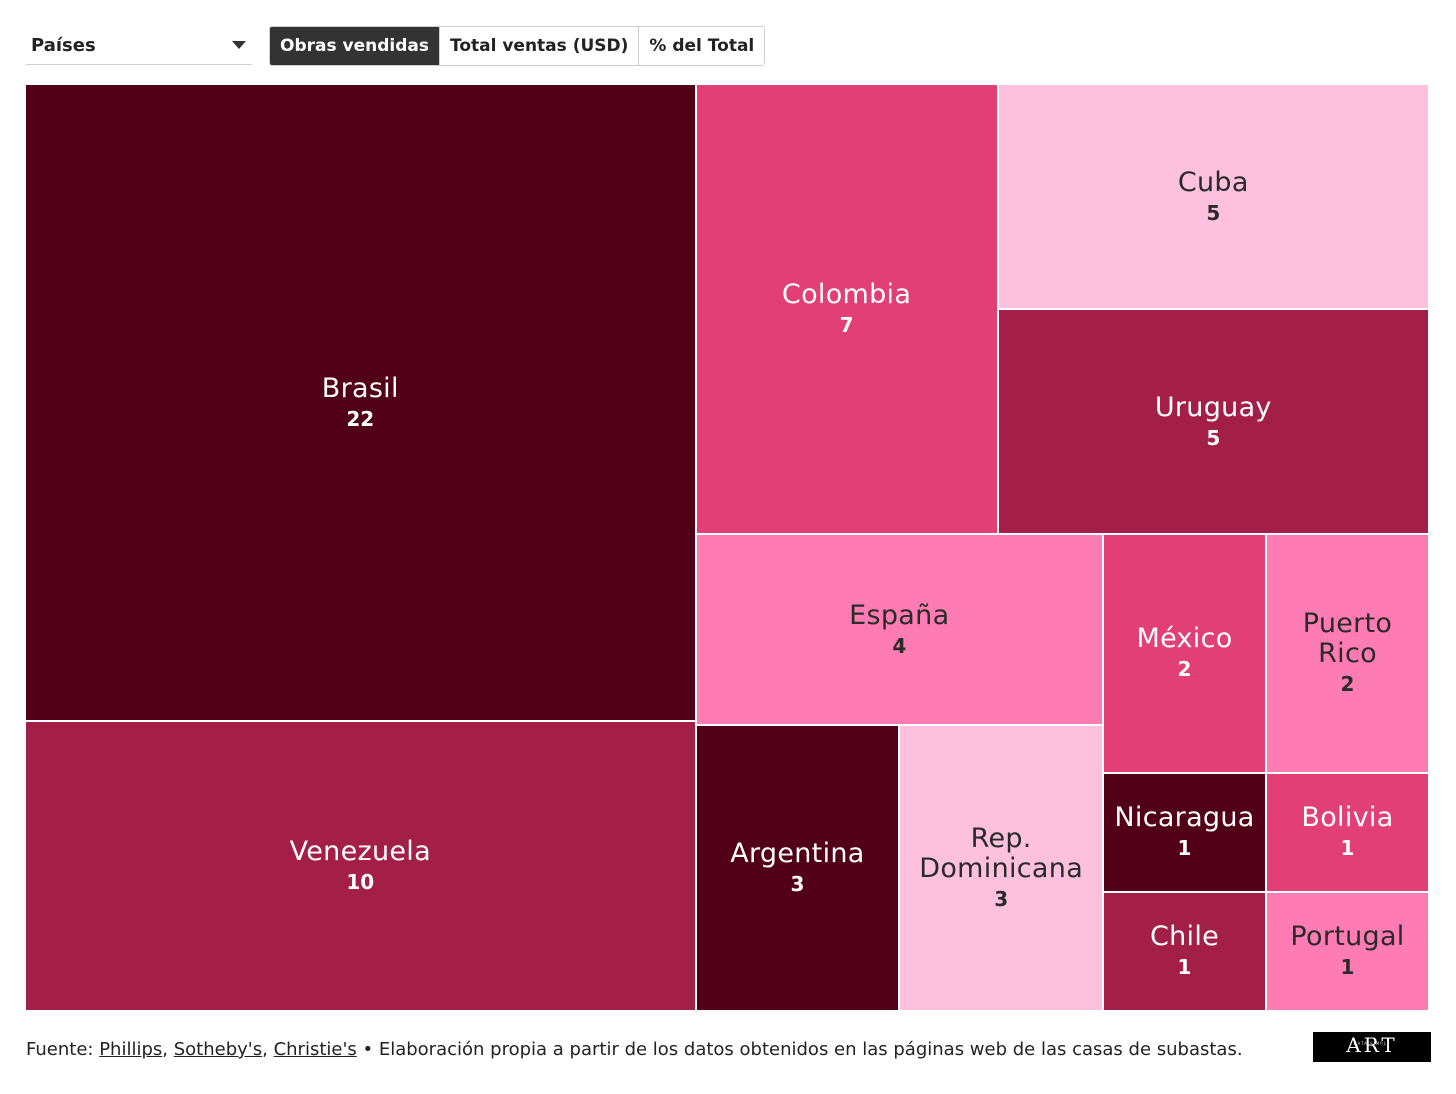 The width and height of the screenshot is (1456, 1094). I want to click on cell-label-group: Argentina 3, so click(798, 867).